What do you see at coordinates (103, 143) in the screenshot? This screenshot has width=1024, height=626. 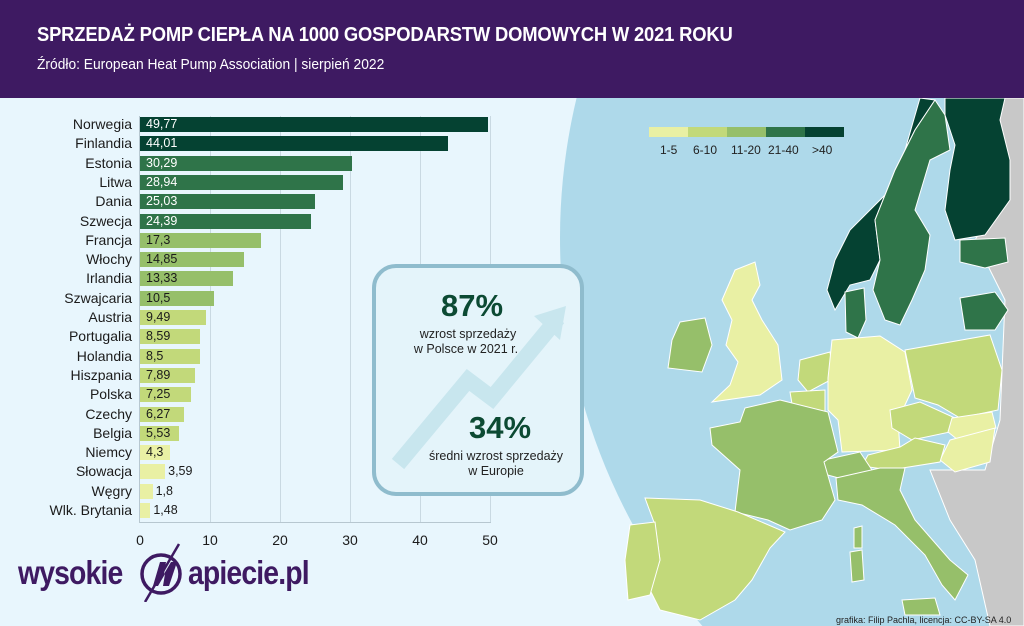 I see `bar-category-label: Finlandia` at bounding box center [103, 143].